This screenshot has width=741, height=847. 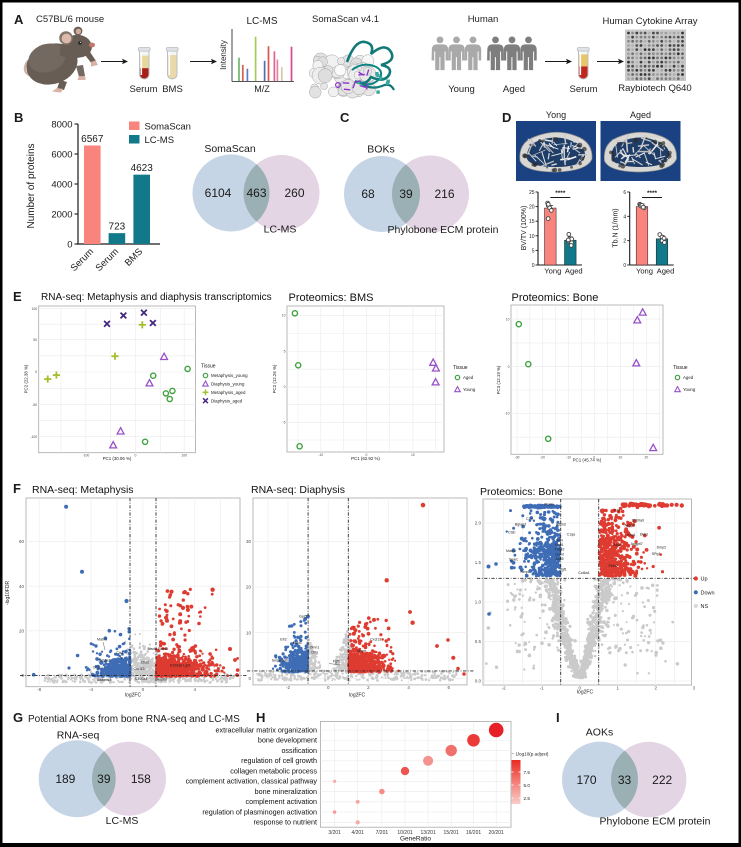 What do you see at coordinates (280, 661) in the screenshot?
I see `svg-text: Serpina3b` at bounding box center [280, 661].